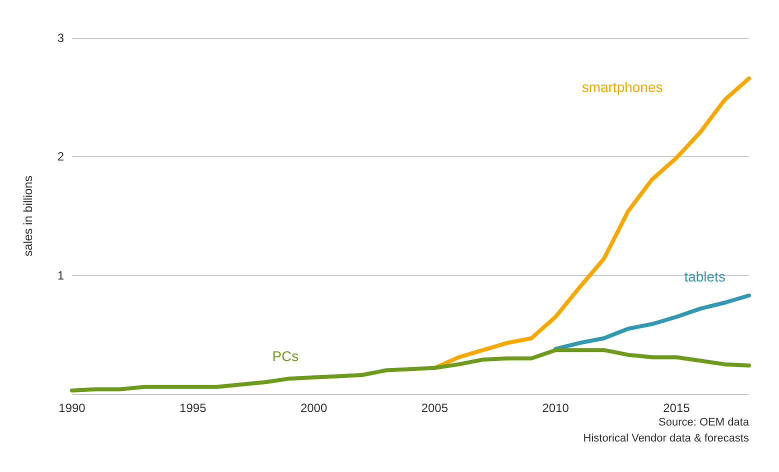 This screenshot has width=779, height=472. Describe the element at coordinates (193, 408) in the screenshot. I see `x-tick-label: 1995` at that location.